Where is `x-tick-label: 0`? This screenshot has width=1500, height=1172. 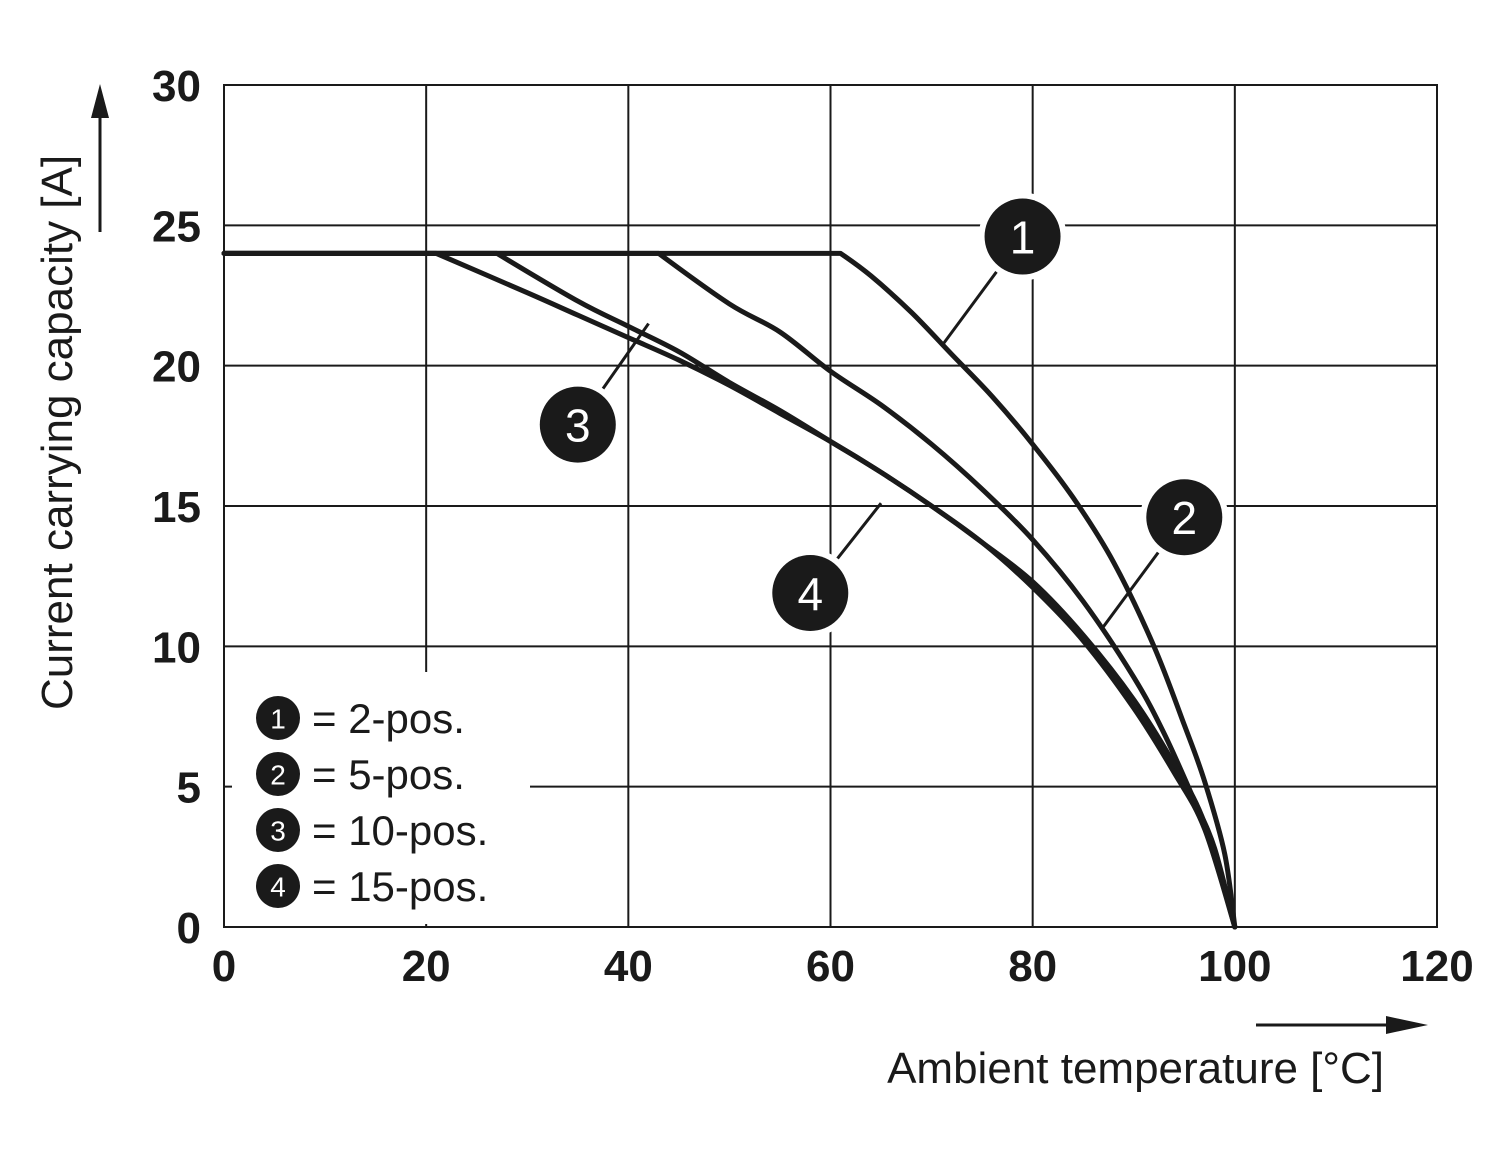 x-tick-label: 0 is located at coordinates (224, 966).